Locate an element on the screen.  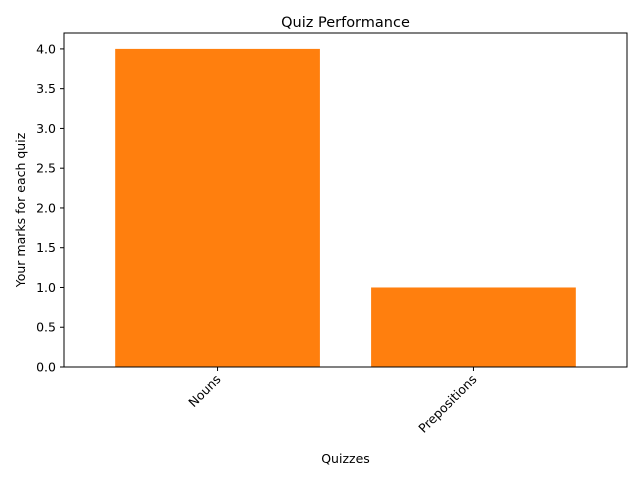
bar-prepositions is located at coordinates (473, 327).